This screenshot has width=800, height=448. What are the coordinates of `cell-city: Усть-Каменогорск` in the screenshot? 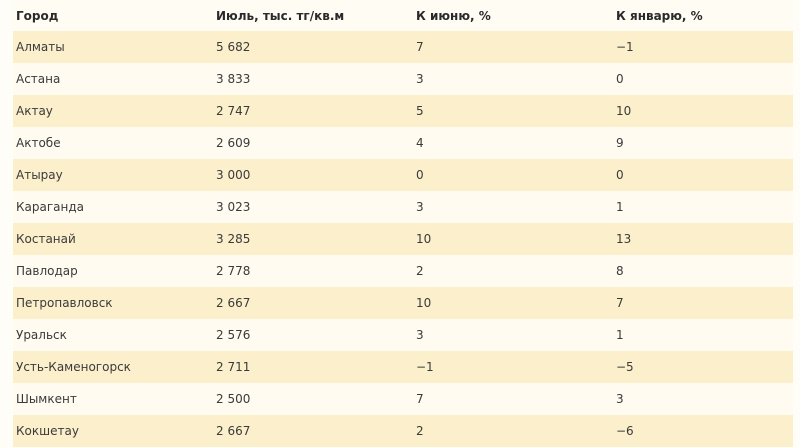 It's located at (113, 367).